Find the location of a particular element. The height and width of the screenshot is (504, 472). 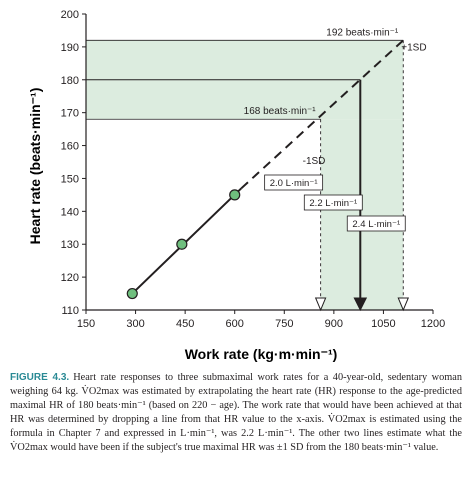

hr-label: 168 beats·min⁻¹ is located at coordinates (280, 111).